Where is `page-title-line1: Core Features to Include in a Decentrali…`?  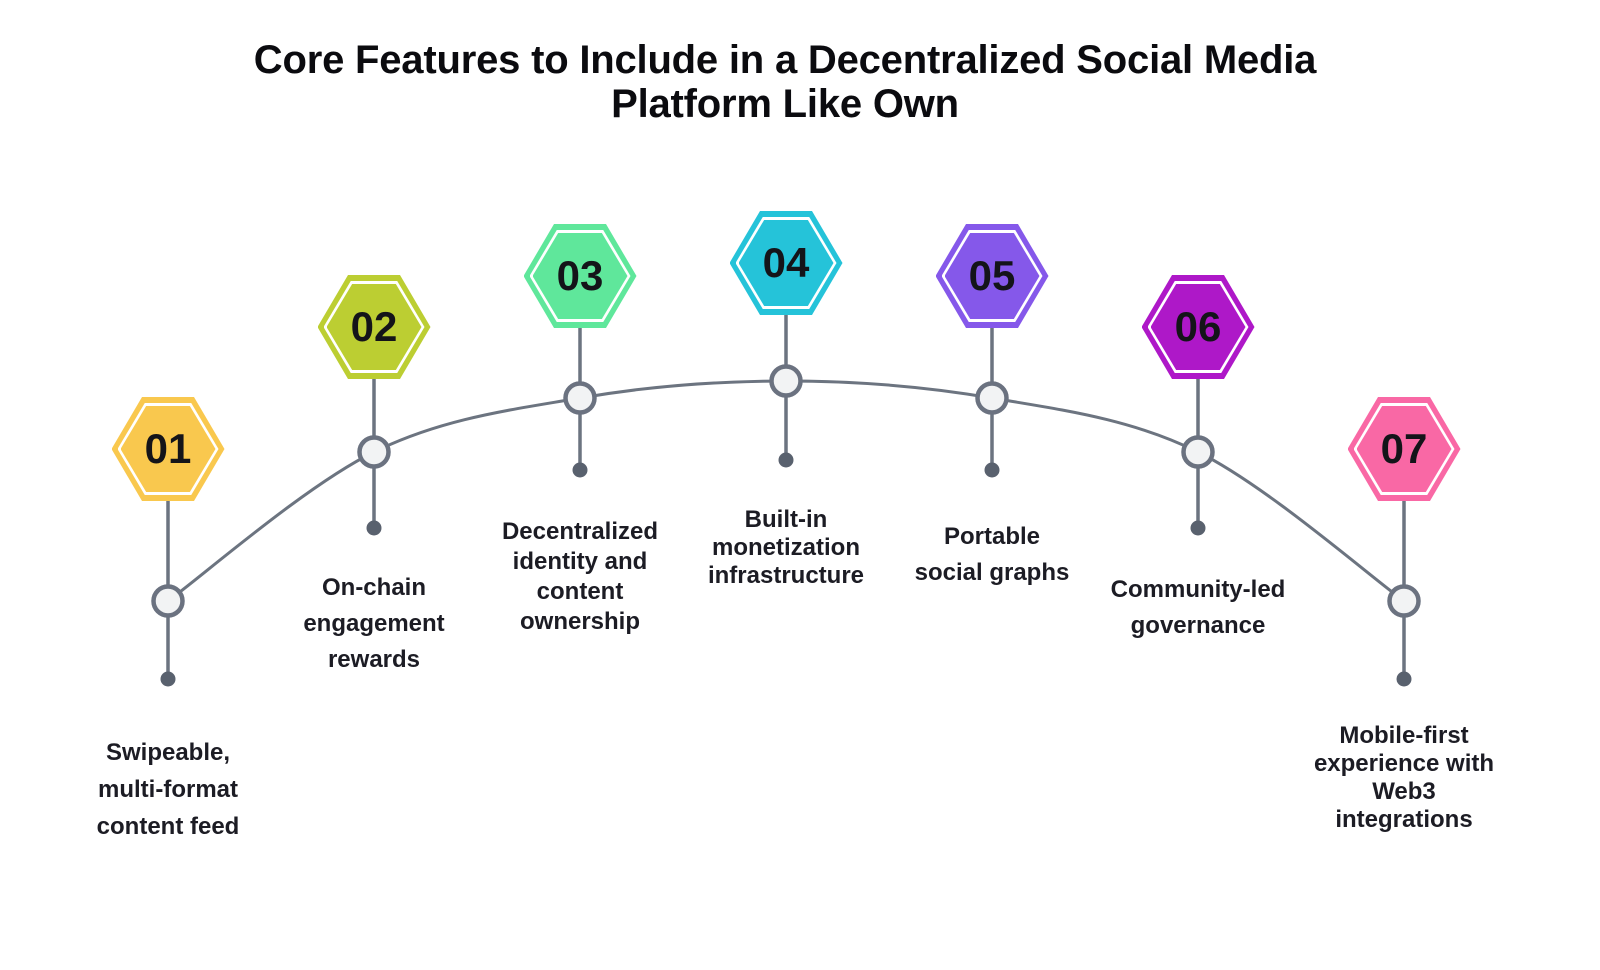 page-title-line1: Core Features to Include in a Decentrali… is located at coordinates (785, 60).